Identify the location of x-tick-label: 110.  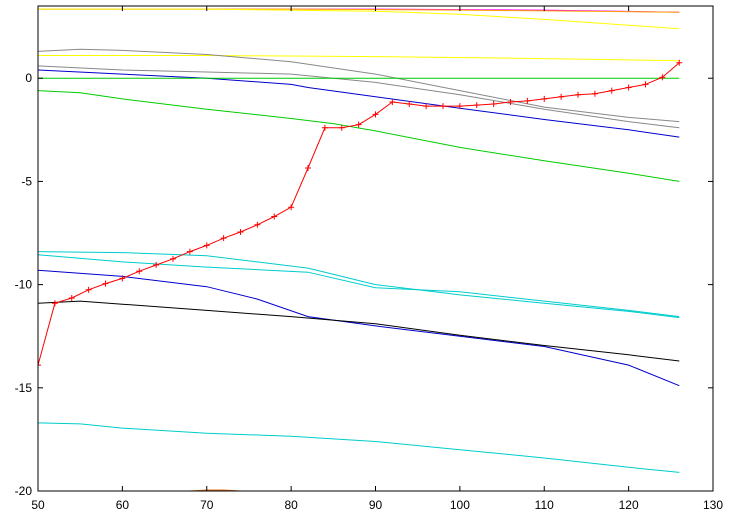
(544, 505).